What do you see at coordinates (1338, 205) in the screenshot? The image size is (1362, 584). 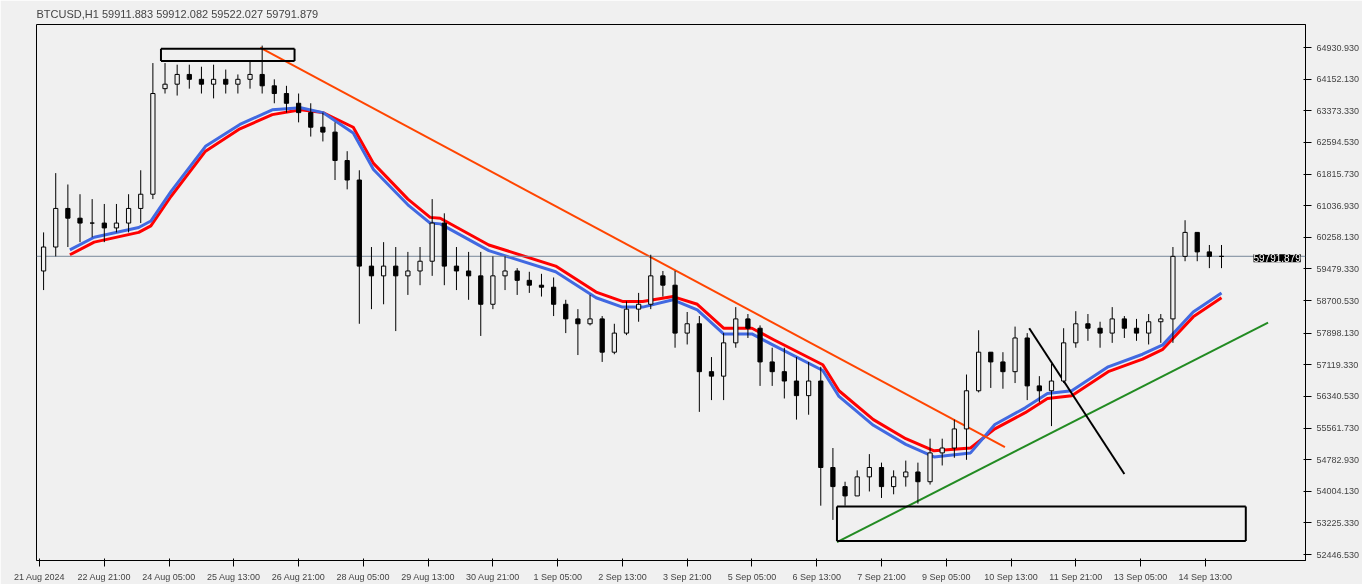 I see `y-tick-label: 61036.930` at bounding box center [1338, 205].